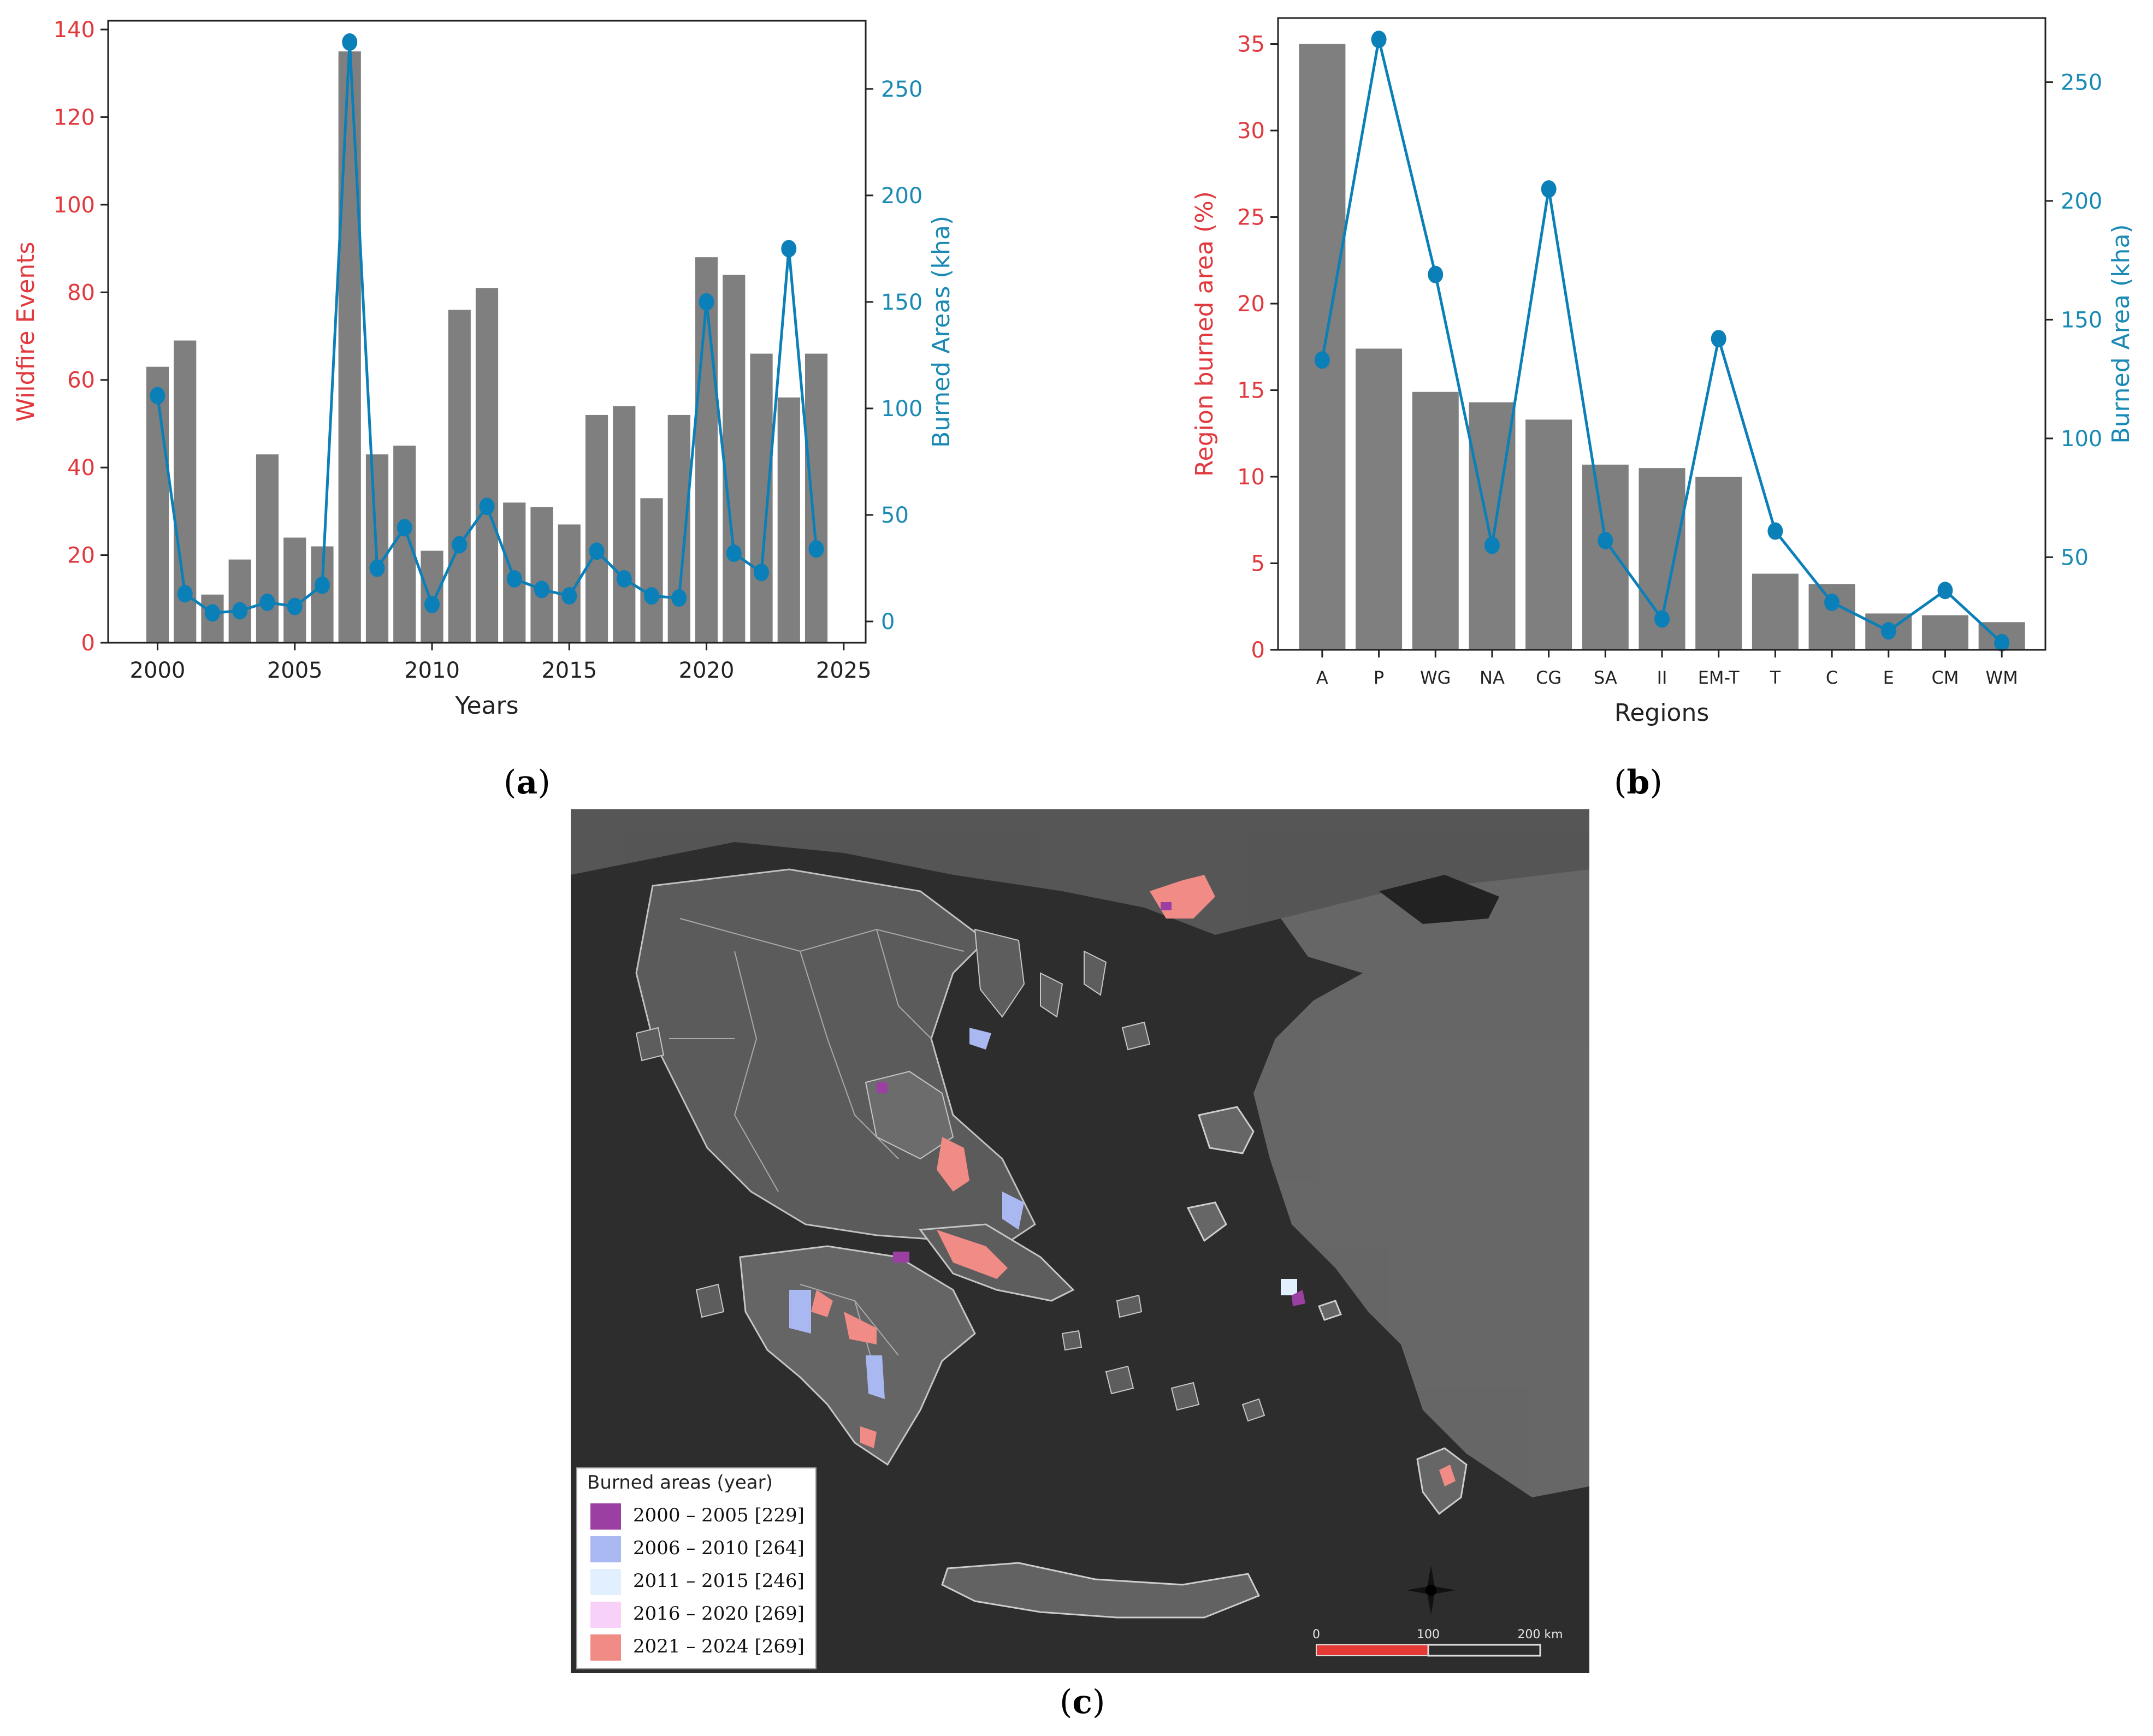 This screenshot has width=2153, height=1736. Describe the element at coordinates (1540, 1635) in the screenshot. I see `scale-label-200: 200 km` at that location.